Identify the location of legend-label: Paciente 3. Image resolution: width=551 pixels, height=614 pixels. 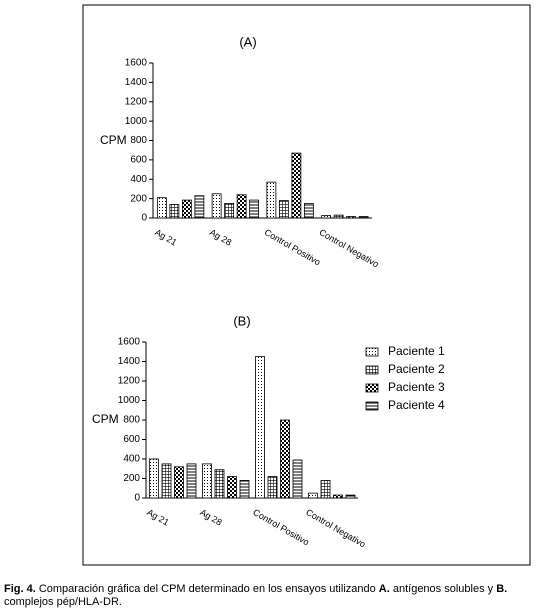
(416, 387).